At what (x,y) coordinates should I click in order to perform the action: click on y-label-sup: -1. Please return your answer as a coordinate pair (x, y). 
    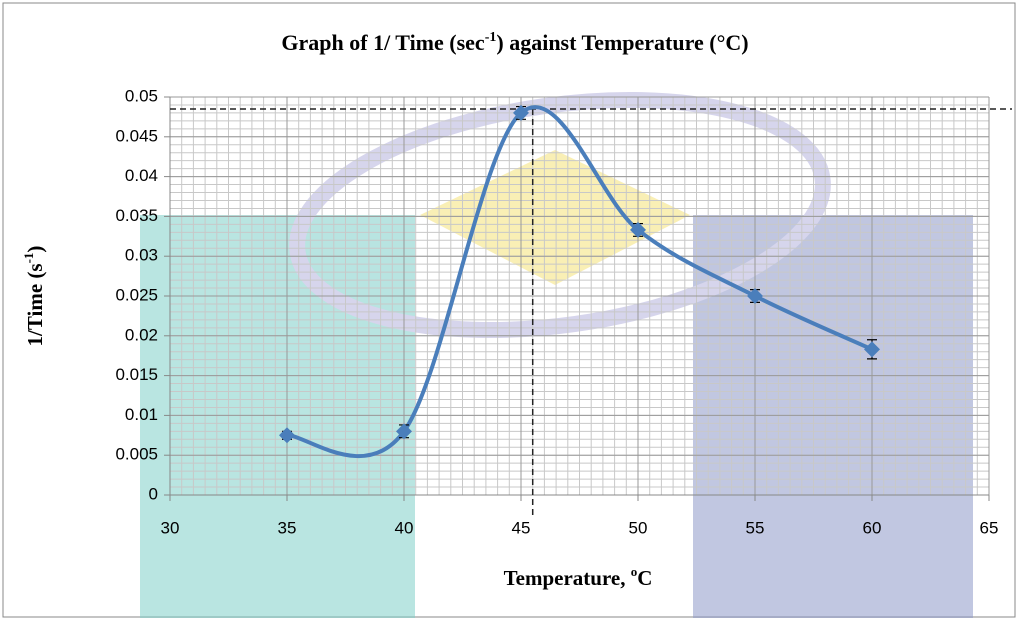
    Looking at the image, I should click on (28, 258).